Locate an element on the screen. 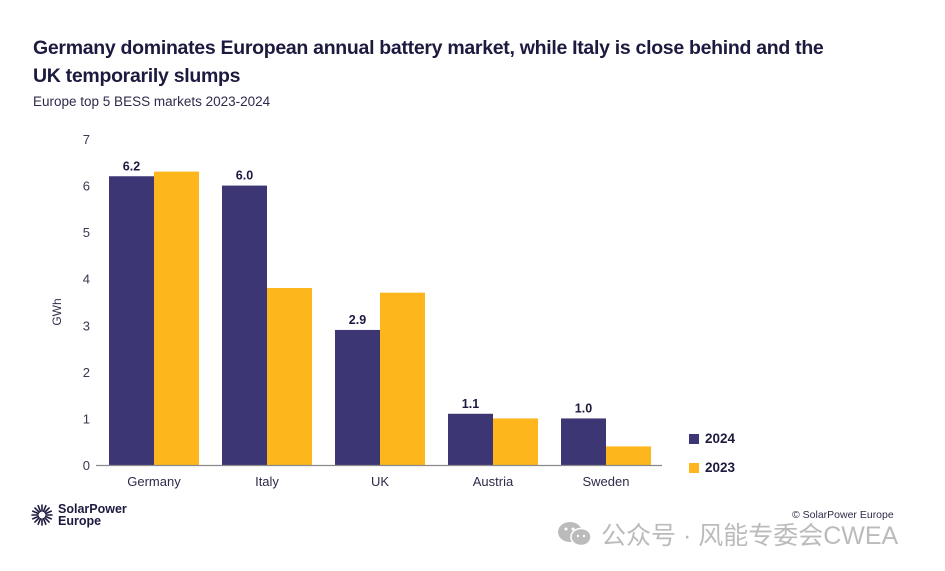 This screenshot has height=571, width=945. x-axis-categories: Germany Italy UK Austria Sweden is located at coordinates (378, 481).